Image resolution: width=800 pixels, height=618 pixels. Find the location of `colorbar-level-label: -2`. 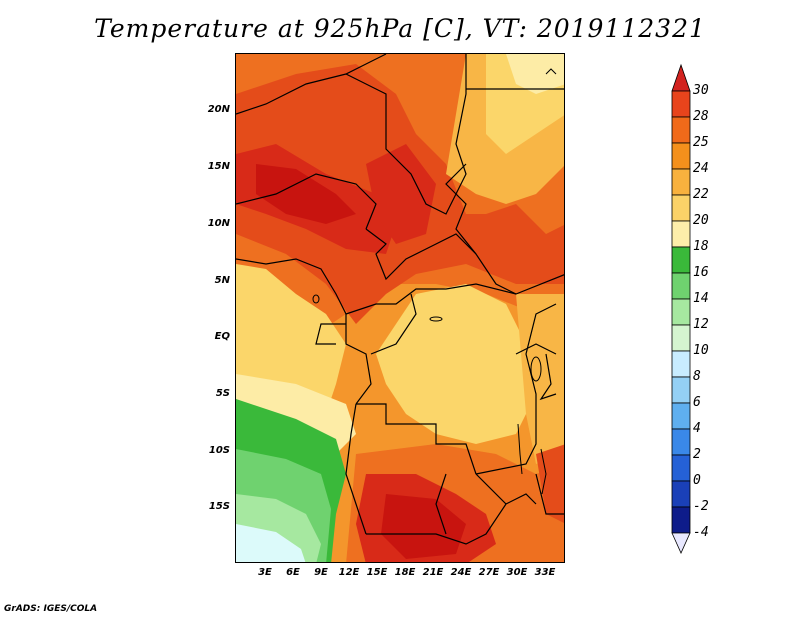

colorbar-level-label: -2 is located at coordinates (701, 506).